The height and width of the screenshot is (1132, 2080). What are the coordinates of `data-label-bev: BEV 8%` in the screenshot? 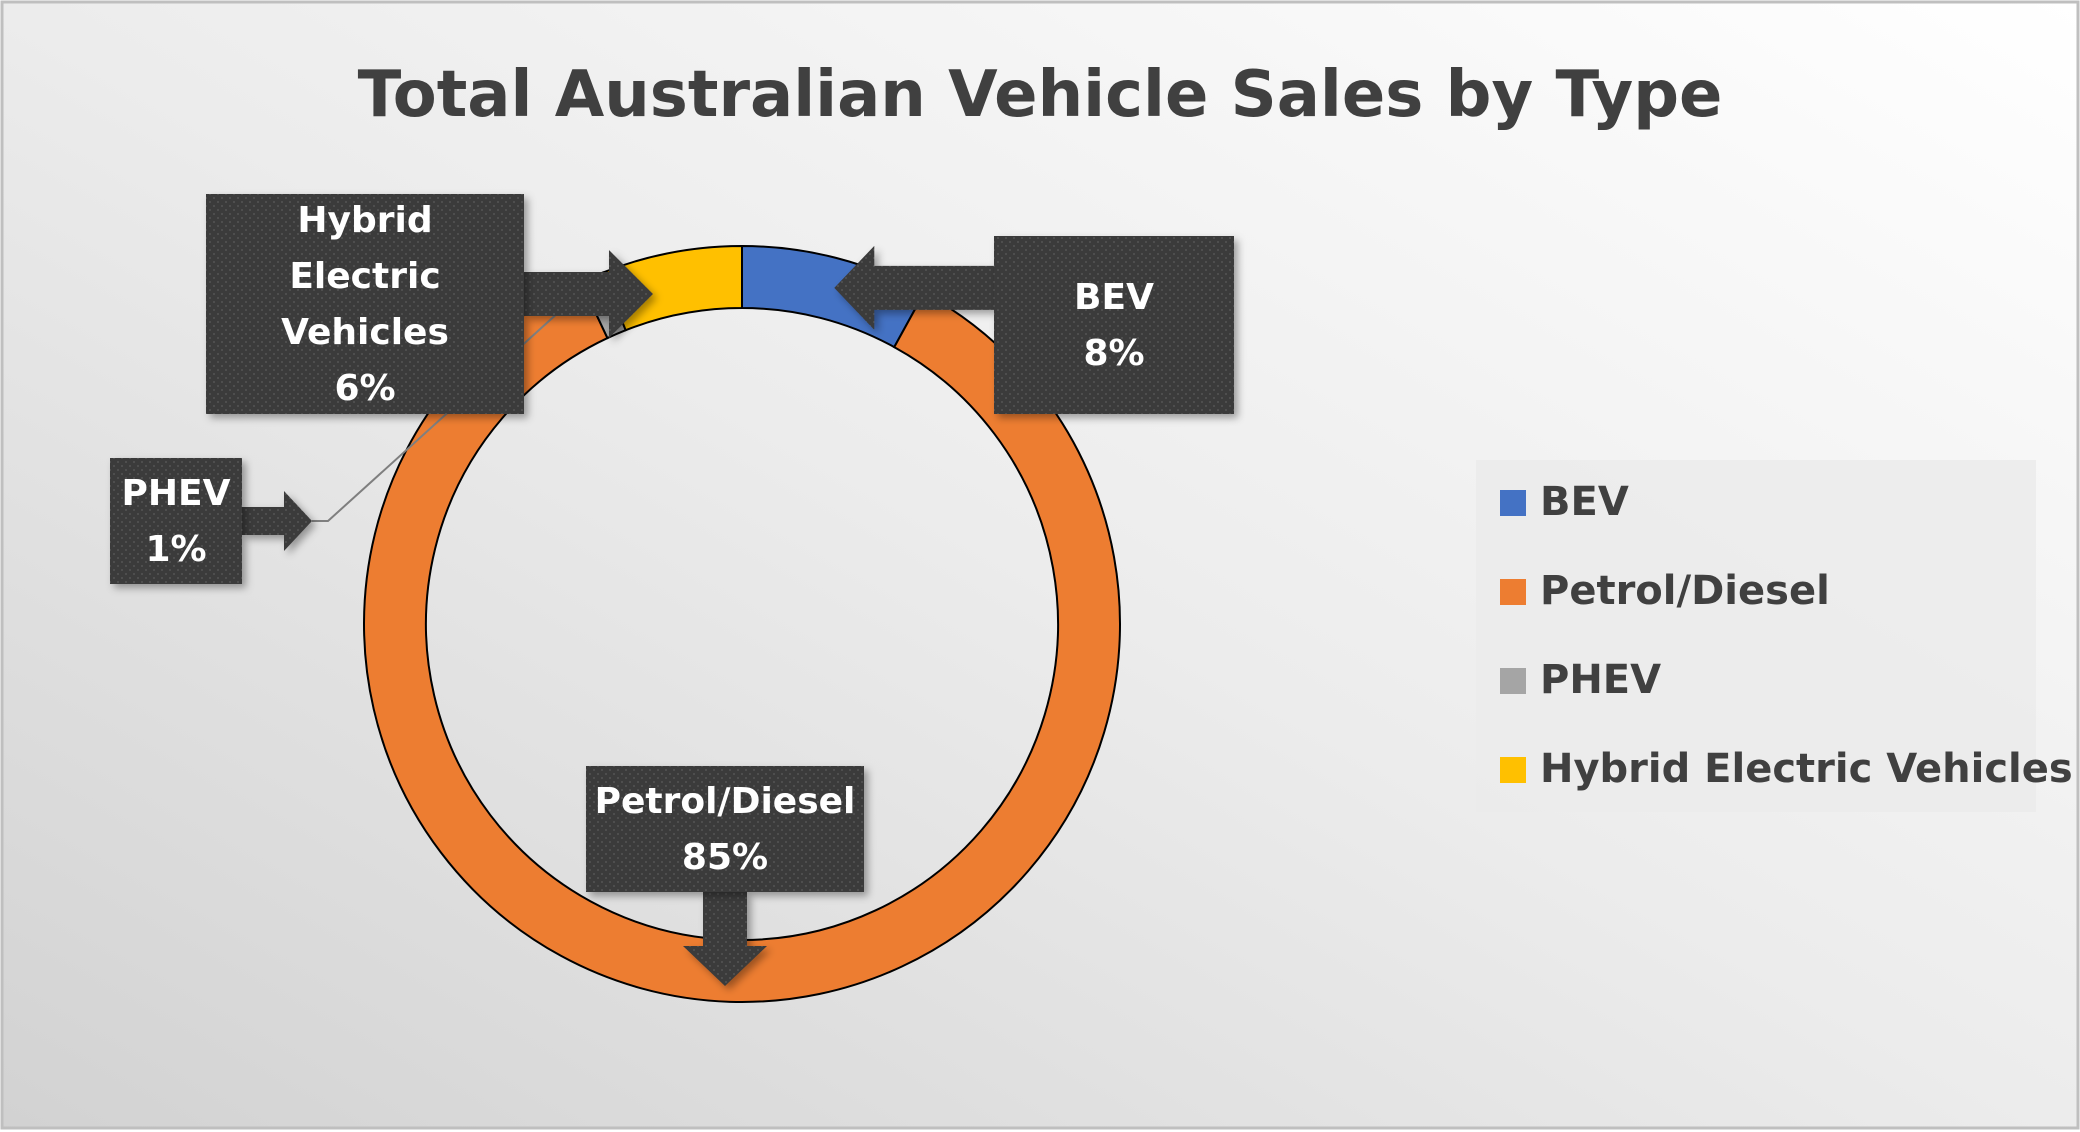 It's located at (1114, 325).